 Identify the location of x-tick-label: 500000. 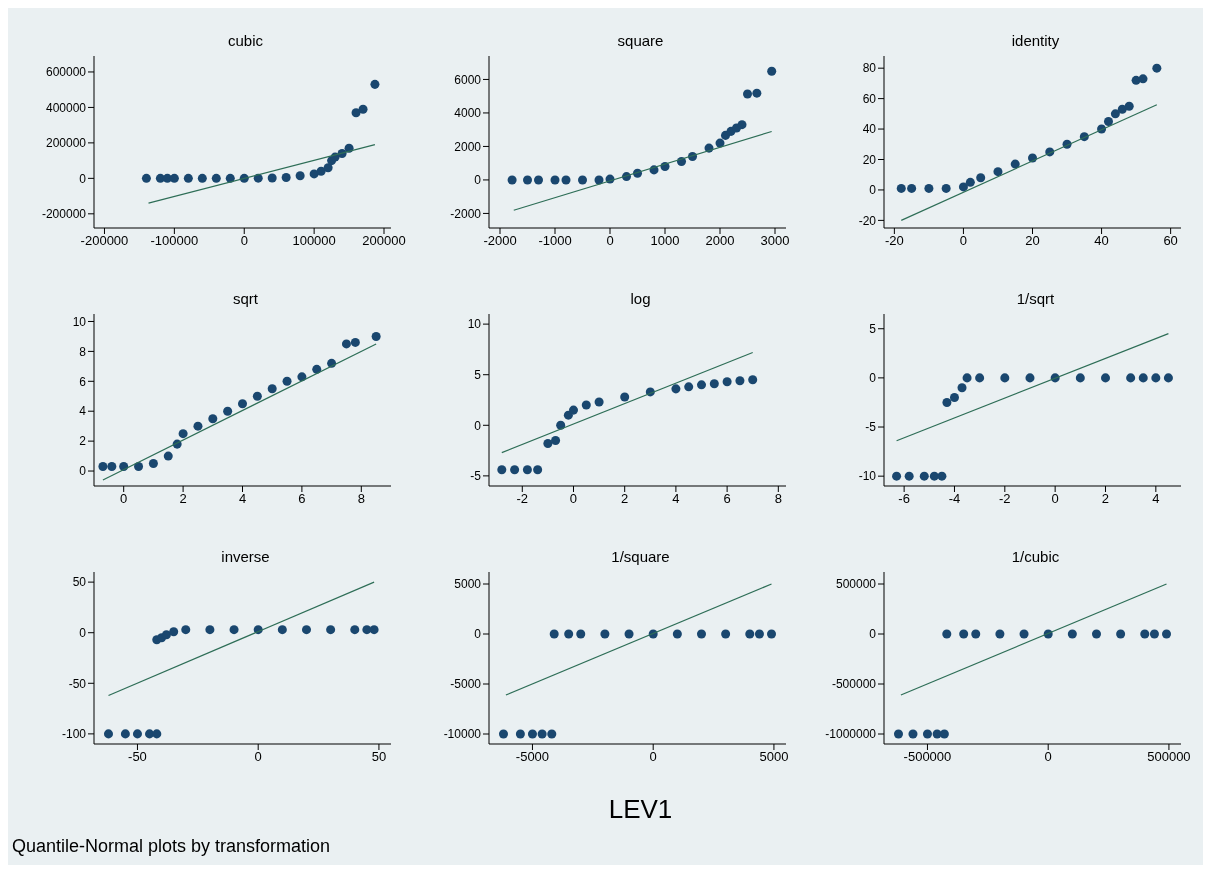
(1169, 757).